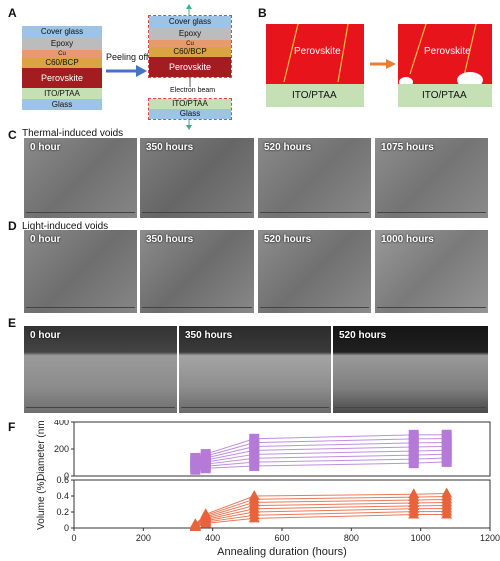 The image size is (500, 561). I want to click on y-axis-label: Volume (%), so click(41, 504).